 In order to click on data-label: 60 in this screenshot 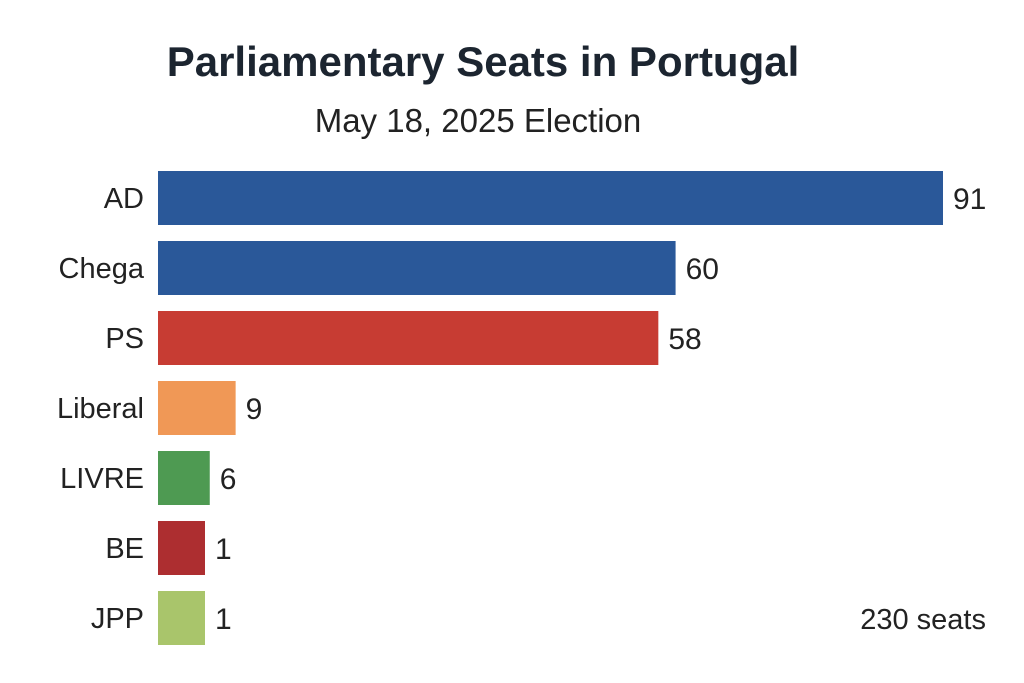, I will do `click(702, 269)`.